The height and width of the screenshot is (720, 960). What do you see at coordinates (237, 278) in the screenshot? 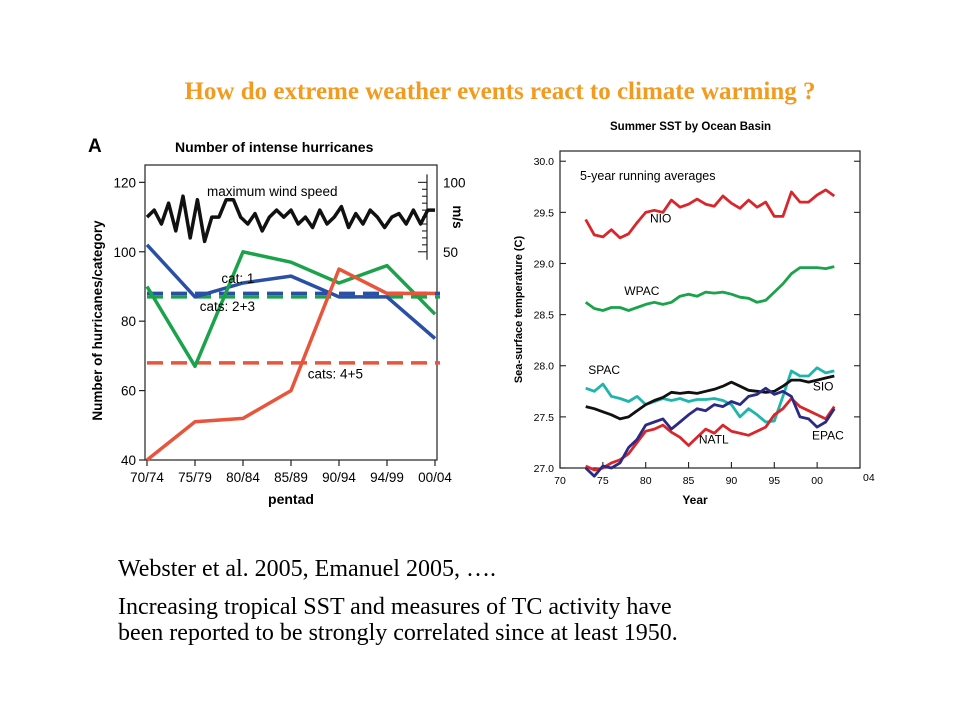
I see `series-label-cat-1: cat: 1` at bounding box center [237, 278].